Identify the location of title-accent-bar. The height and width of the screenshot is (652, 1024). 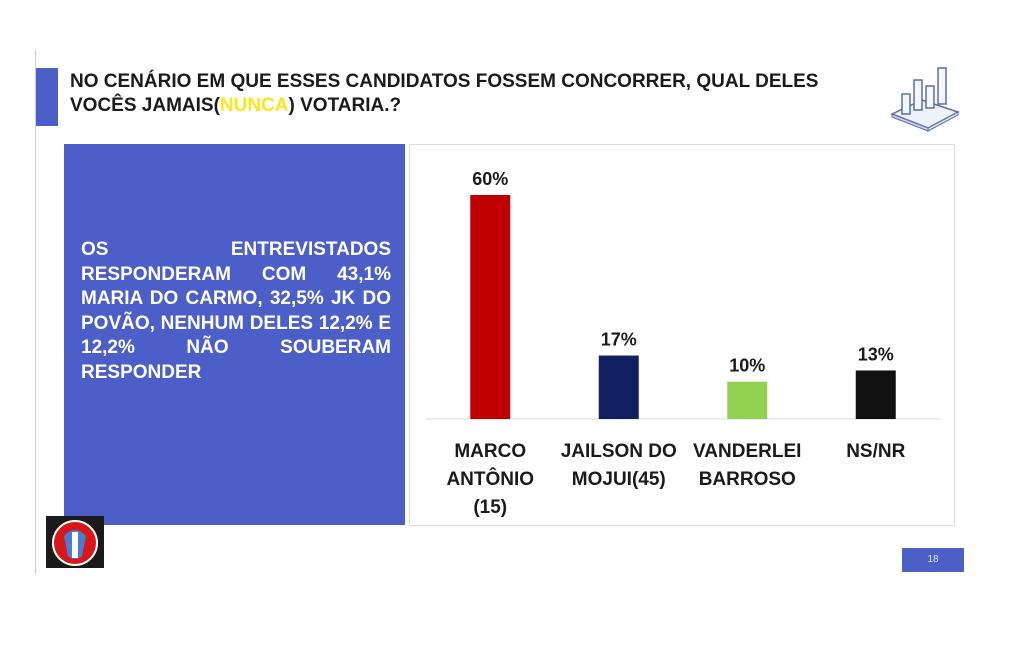
(47, 97).